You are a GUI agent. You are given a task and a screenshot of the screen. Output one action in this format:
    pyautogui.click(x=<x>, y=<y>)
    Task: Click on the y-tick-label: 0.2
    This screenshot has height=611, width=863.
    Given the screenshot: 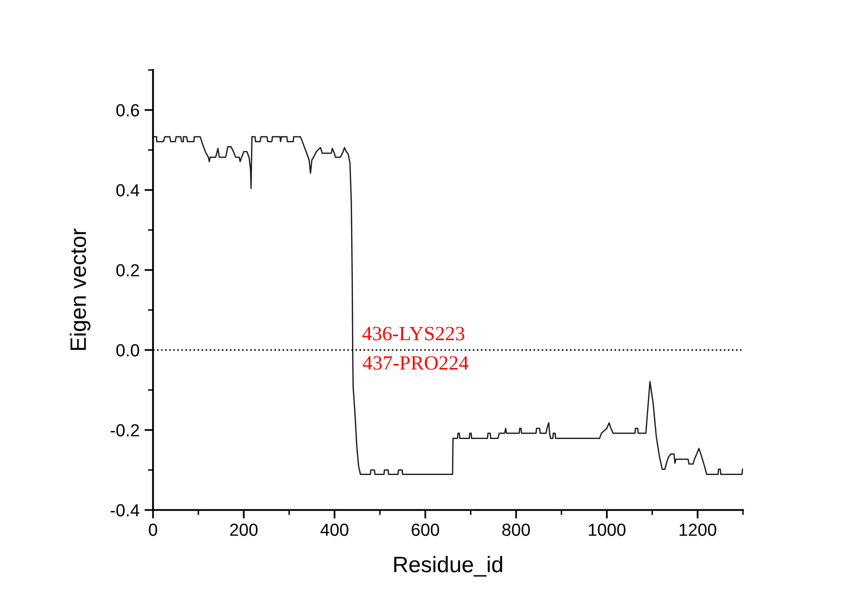 What is the action you would take?
    pyautogui.click(x=127, y=270)
    